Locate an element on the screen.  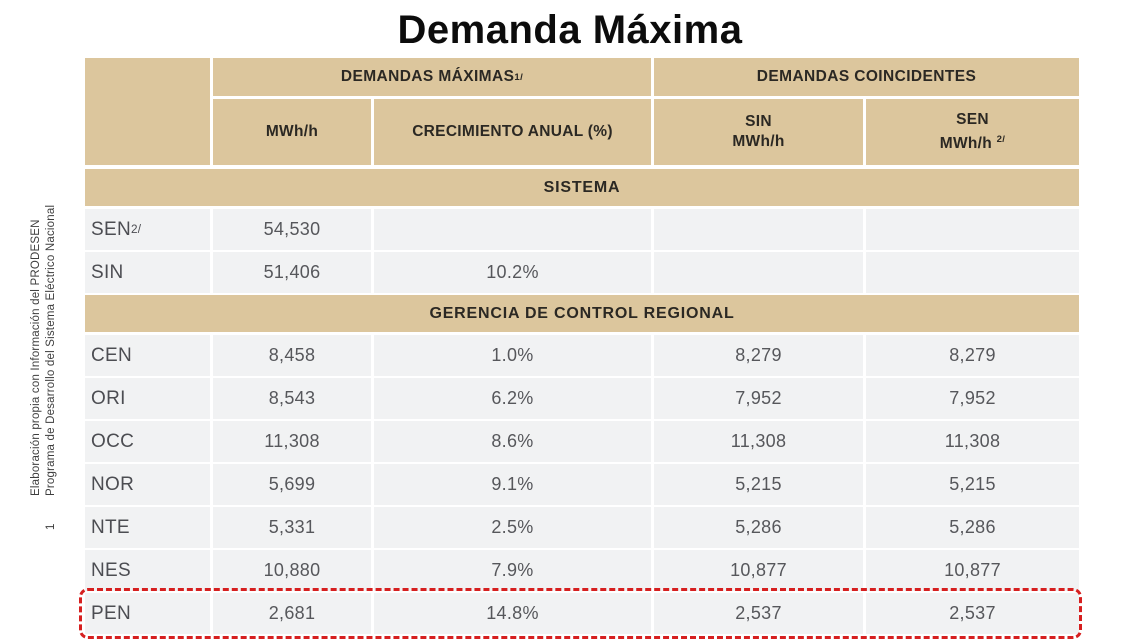
sen-cell: 2,537 is located at coordinates (972, 613).